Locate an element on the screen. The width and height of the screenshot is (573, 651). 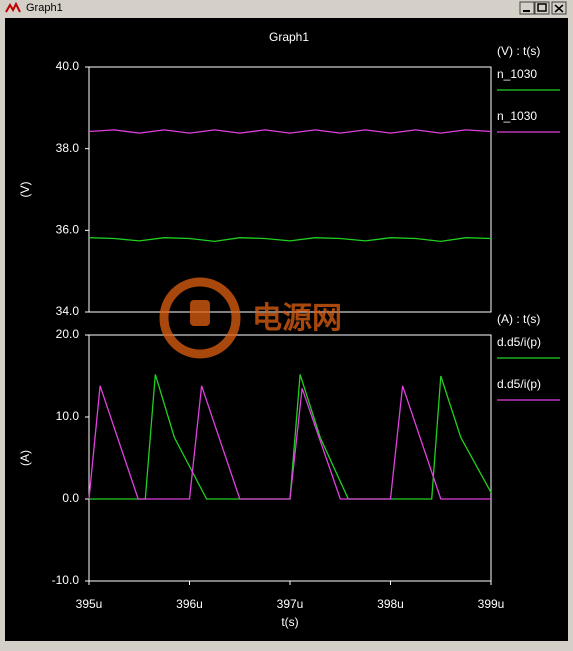
y-tick-label: 34.0 is located at coordinates (68, 311).